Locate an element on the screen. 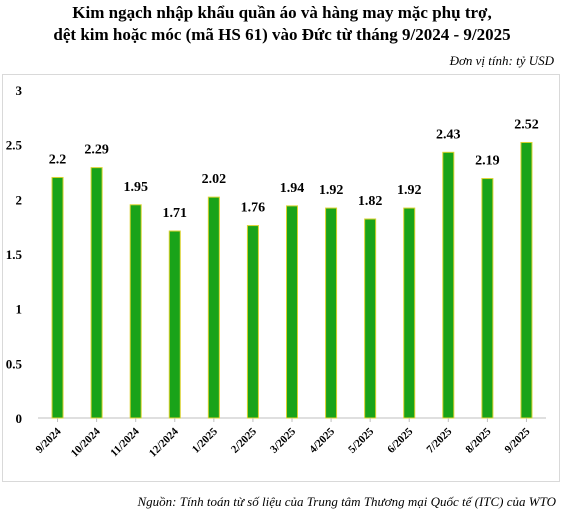  y-tick-label: 3 is located at coordinates (19, 90).